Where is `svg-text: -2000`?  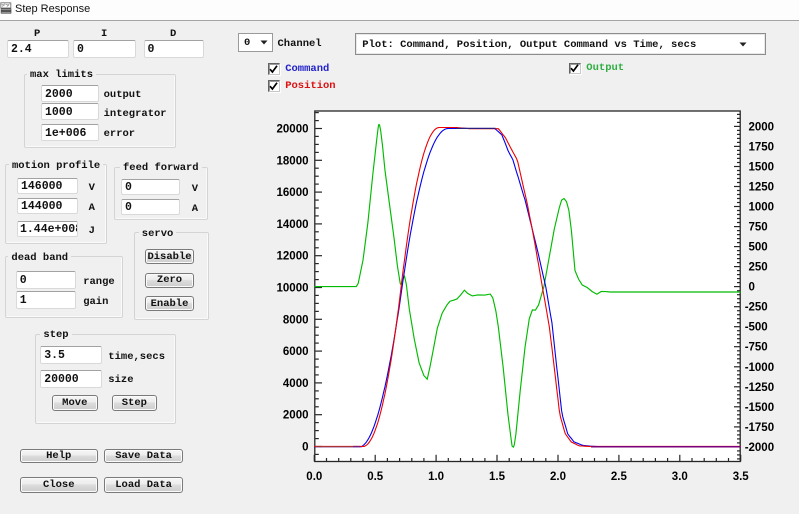 svg-text: -2000 is located at coordinates (759, 448).